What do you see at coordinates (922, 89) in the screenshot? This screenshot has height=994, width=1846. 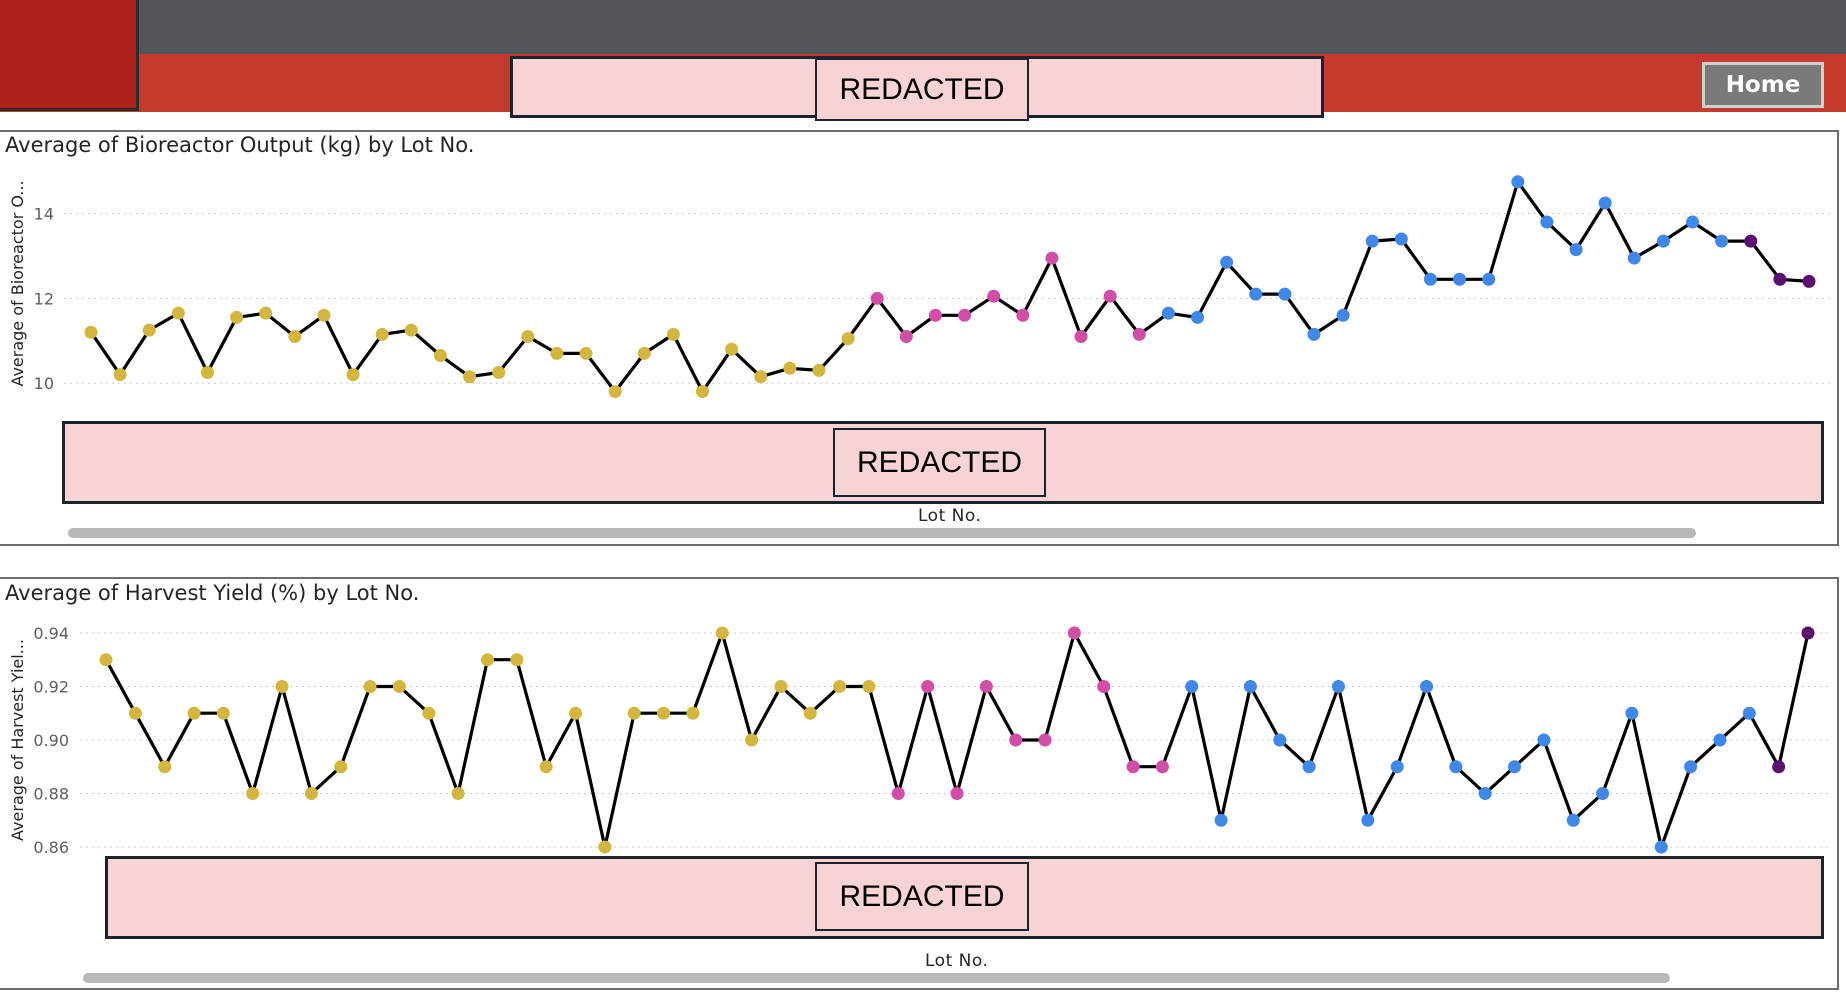 I see `redacted-header-label: REDACTED` at bounding box center [922, 89].